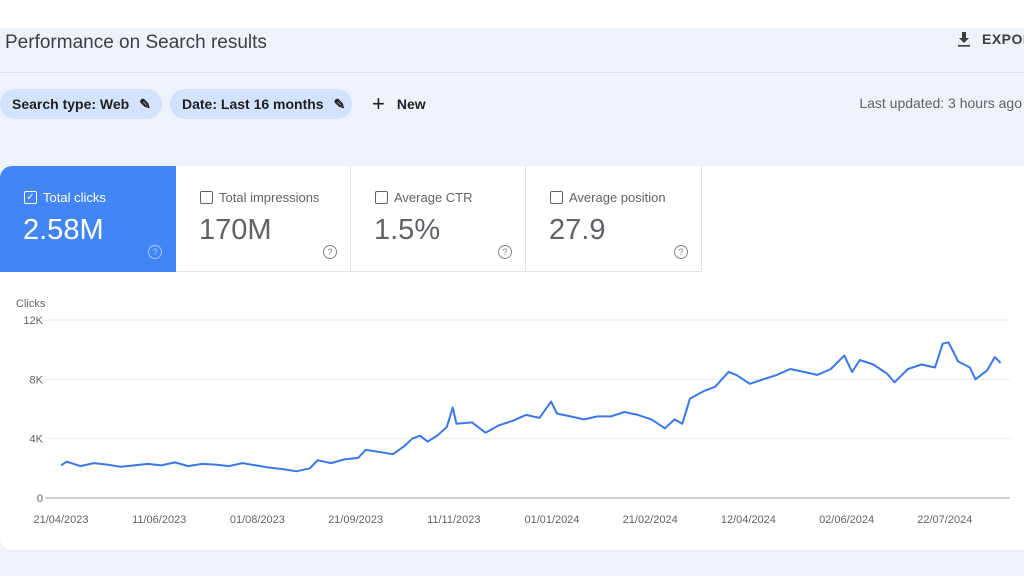 The width and height of the screenshot is (1024, 576). Describe the element at coordinates (940, 103) in the screenshot. I see `last-updated: Last updated: 3 hours ago` at that location.